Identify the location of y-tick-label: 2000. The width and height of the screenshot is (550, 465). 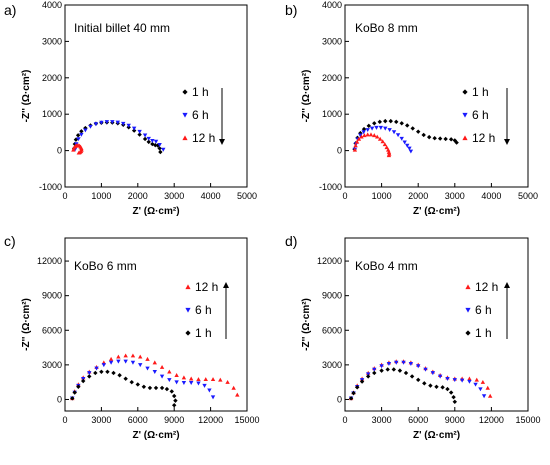
(52, 78).